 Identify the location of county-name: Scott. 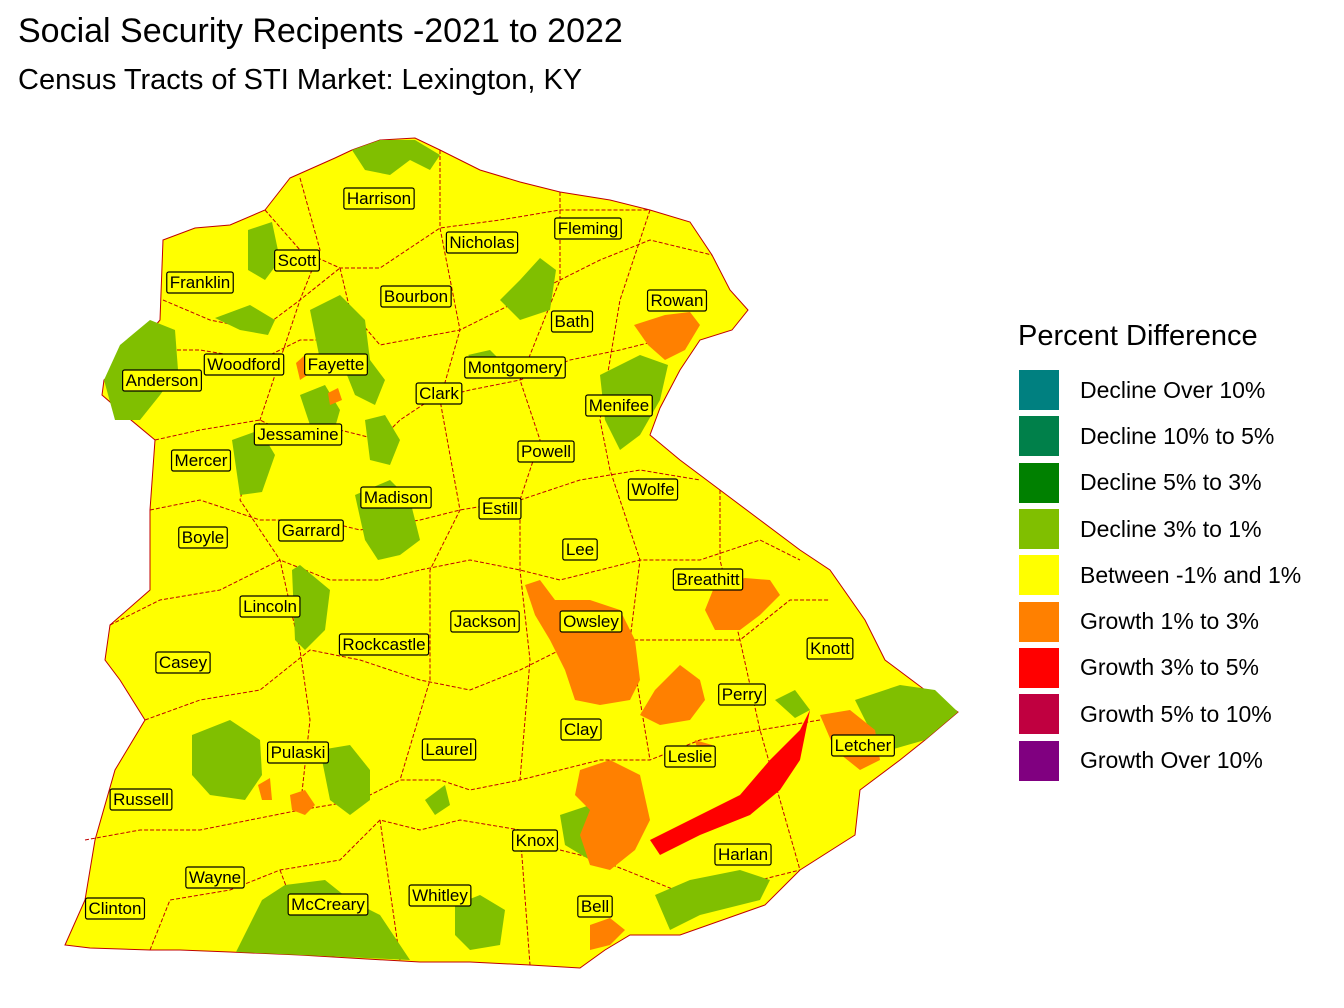
(297, 260).